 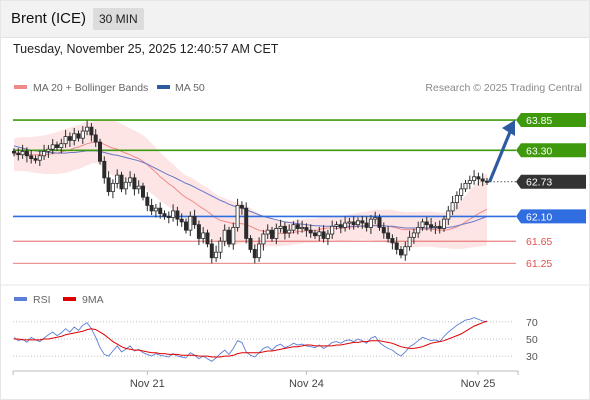 What do you see at coordinates (265, 380) in the screenshot?
I see `x-axis: Nov 21 Nov 24 Nov 25` at bounding box center [265, 380].